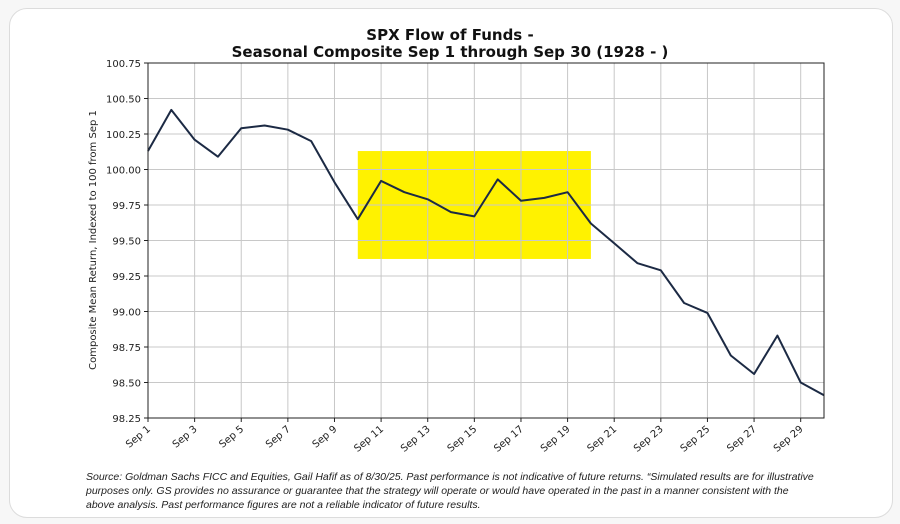  Describe the element at coordinates (138, 437) in the screenshot. I see `x-tick-label: Sep 1` at that location.